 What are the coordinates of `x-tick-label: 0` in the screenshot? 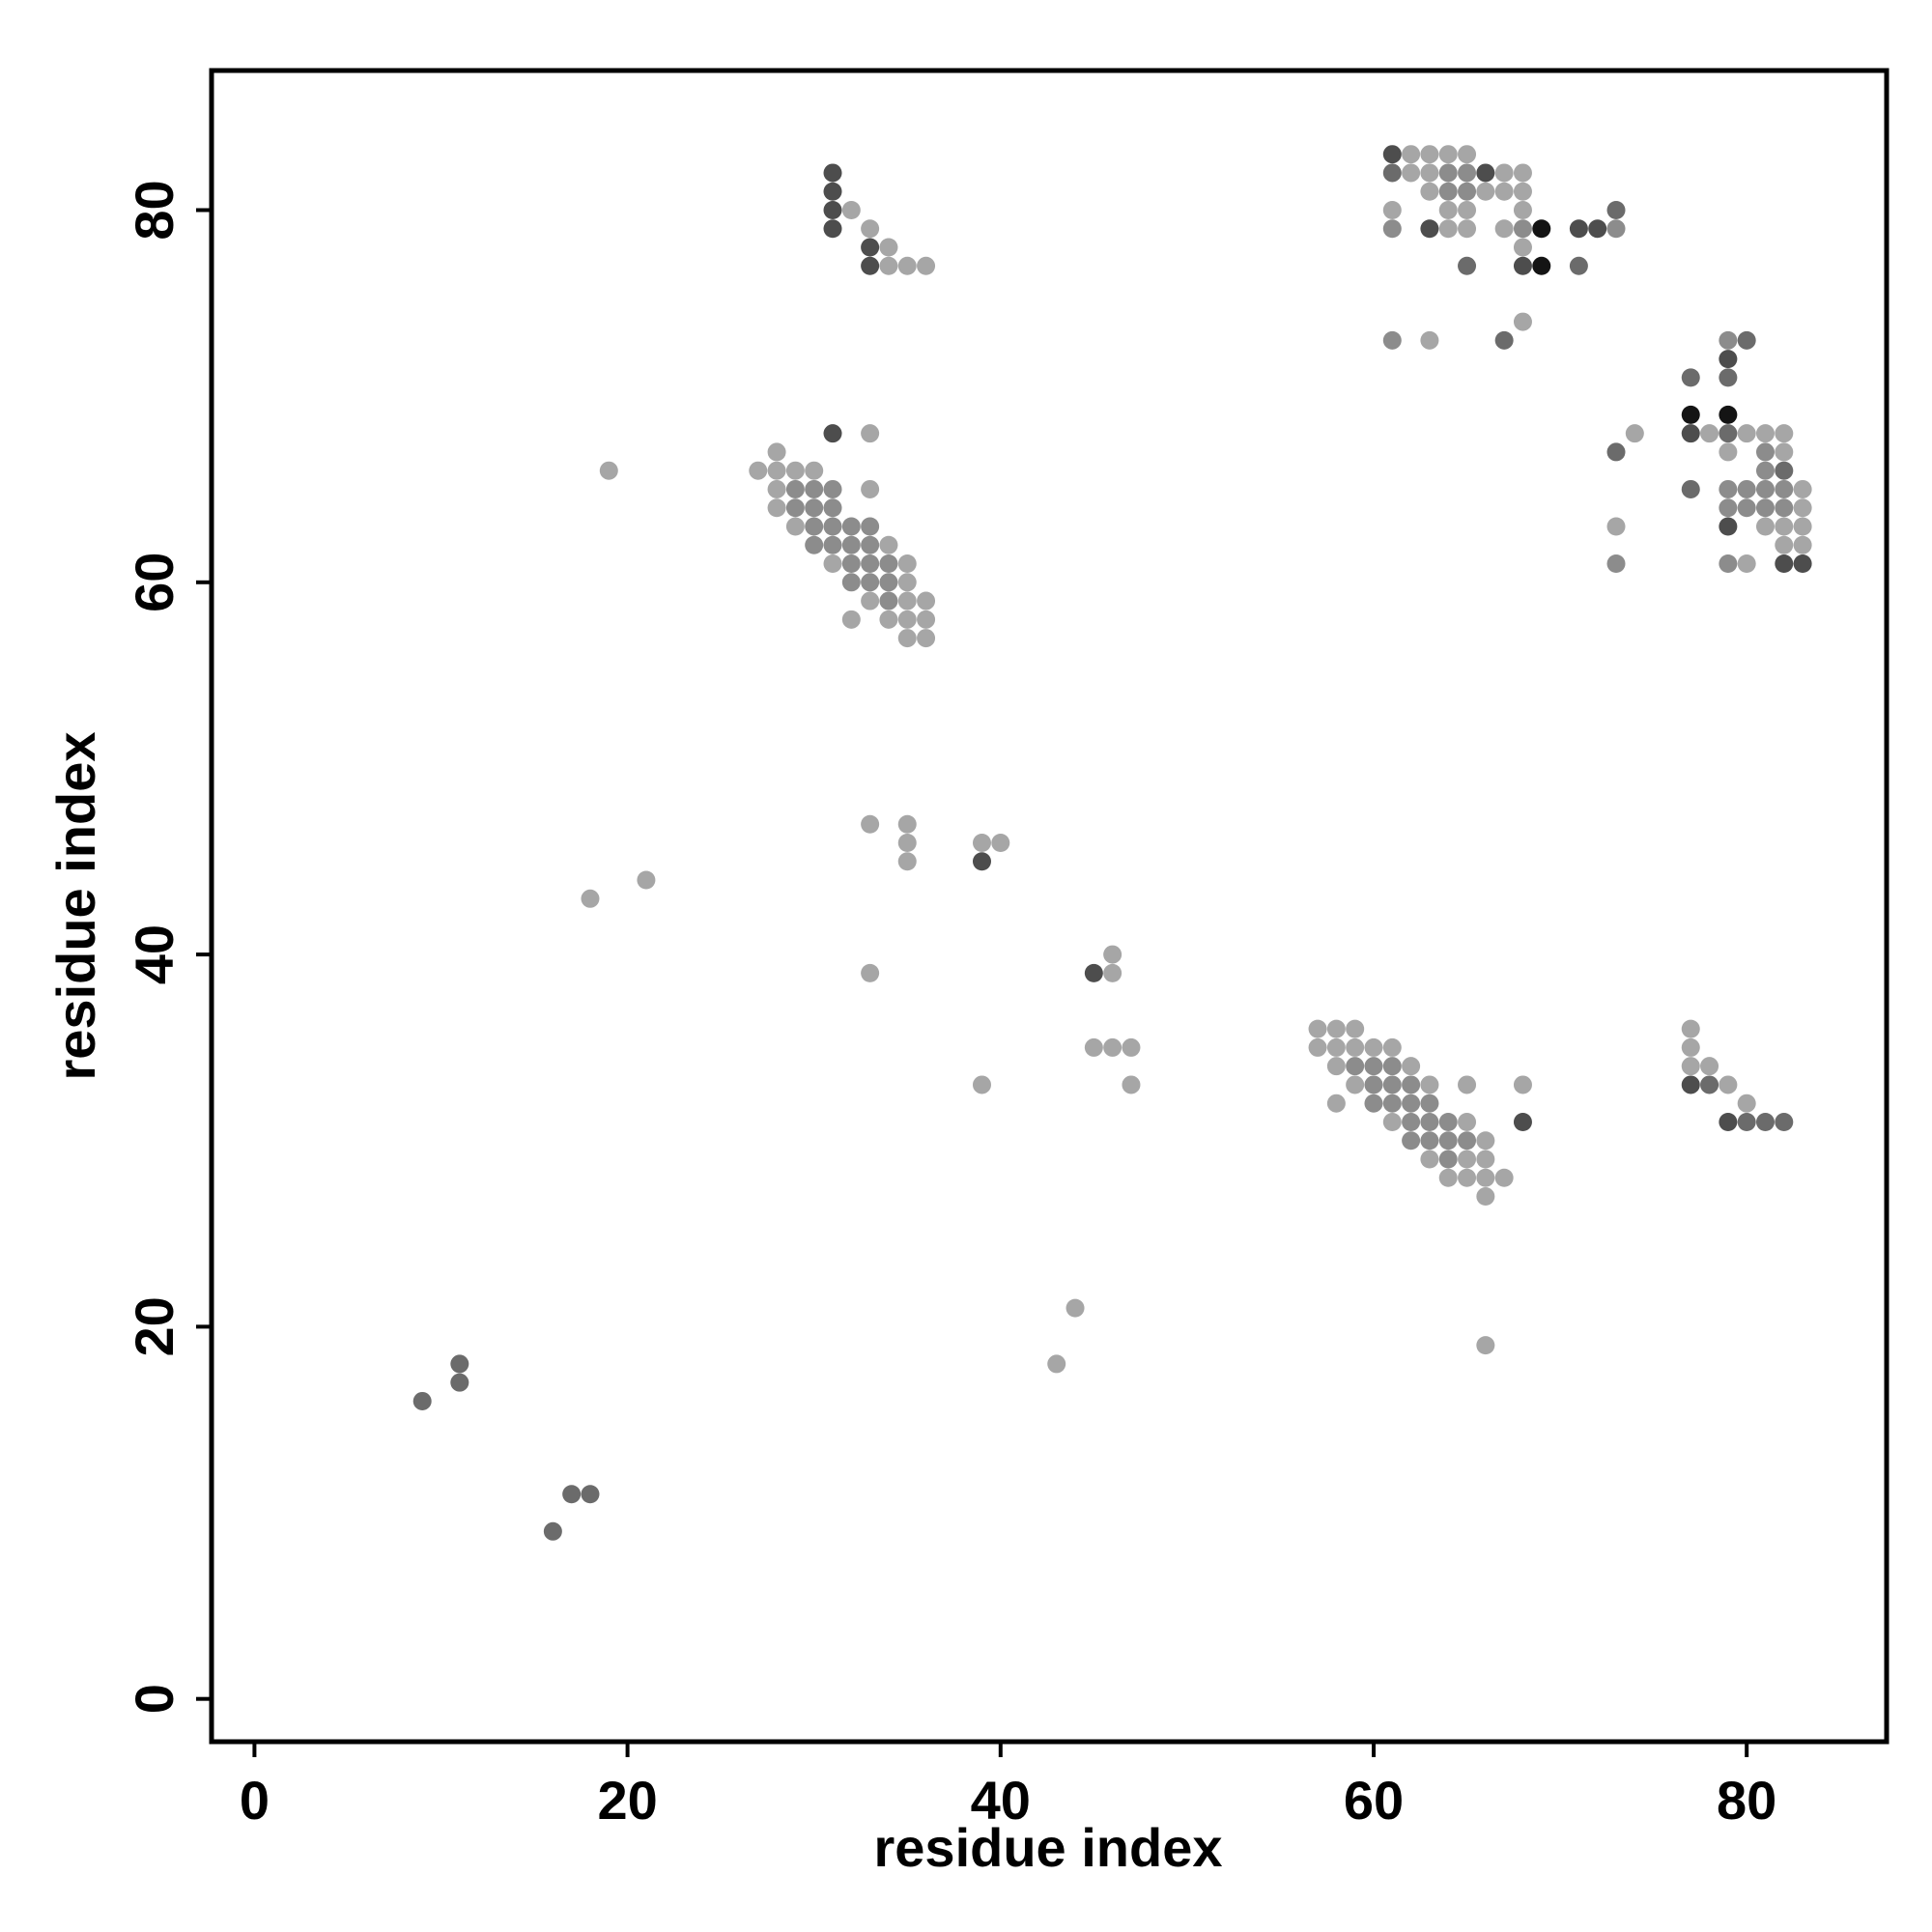 It's located at (255, 1800).